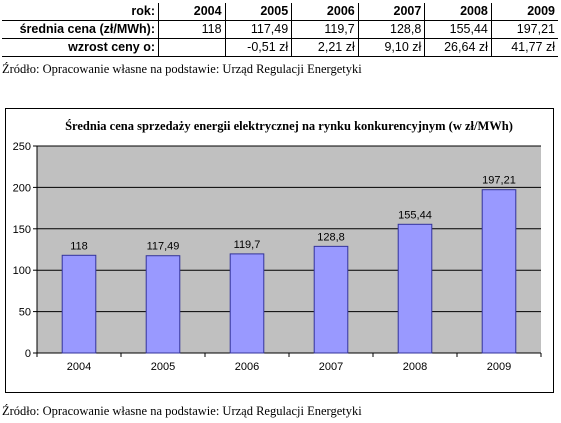 The height and width of the screenshot is (423, 561). I want to click on price-cell: 128,8, so click(392, 29).